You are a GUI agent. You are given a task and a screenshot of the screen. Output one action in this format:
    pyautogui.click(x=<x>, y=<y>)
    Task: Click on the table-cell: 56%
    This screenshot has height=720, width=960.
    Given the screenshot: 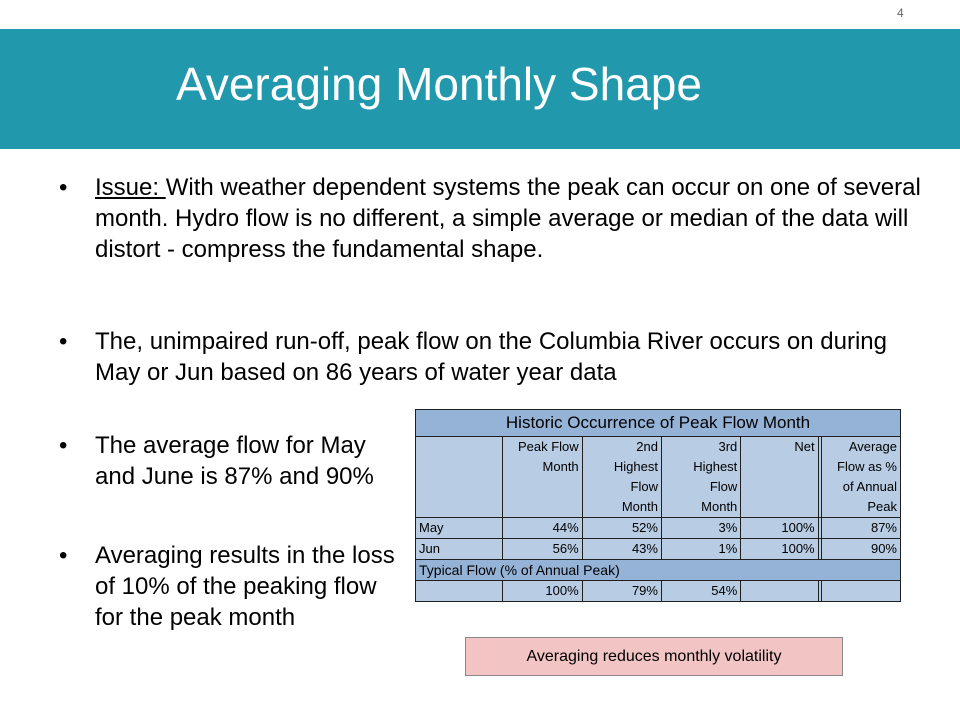 What is the action you would take?
    pyautogui.click(x=542, y=549)
    